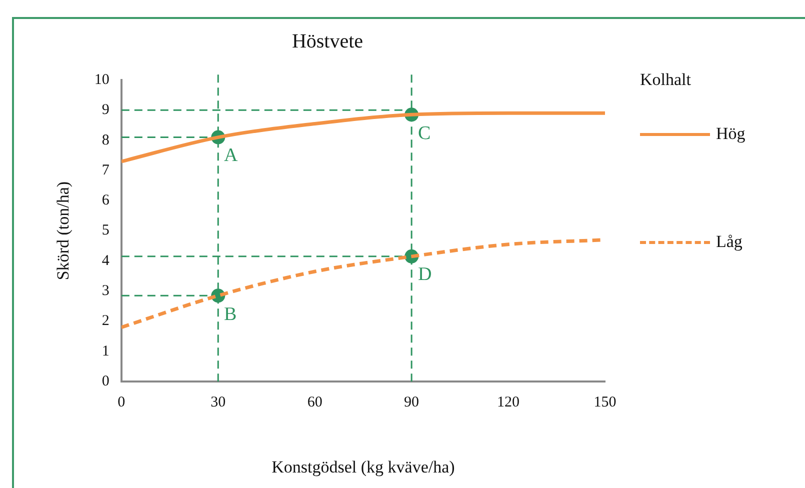 This screenshot has width=805, height=488. I want to click on y-tick-label: 3, so click(106, 291).